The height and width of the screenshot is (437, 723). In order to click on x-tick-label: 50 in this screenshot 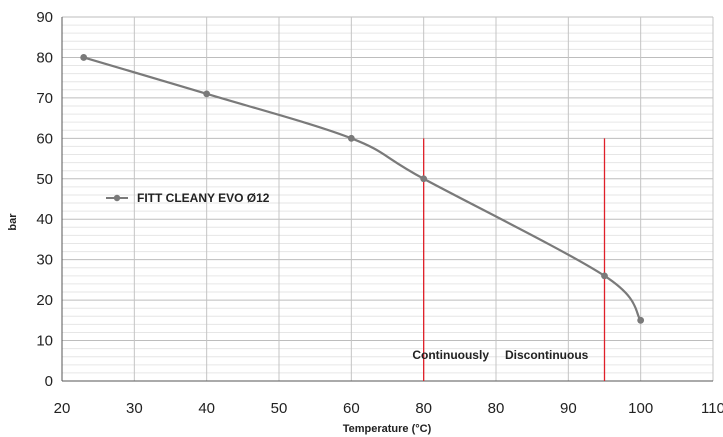, I will do `click(279, 408)`.